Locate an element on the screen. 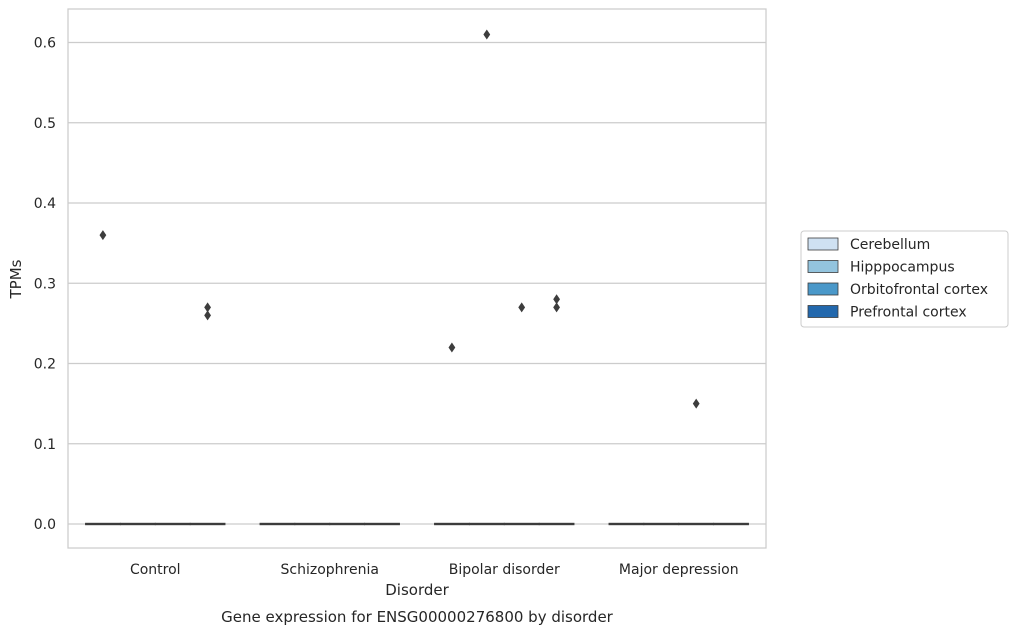 The height and width of the screenshot is (634, 1018). y-tick-label: 0.5 is located at coordinates (45, 124).